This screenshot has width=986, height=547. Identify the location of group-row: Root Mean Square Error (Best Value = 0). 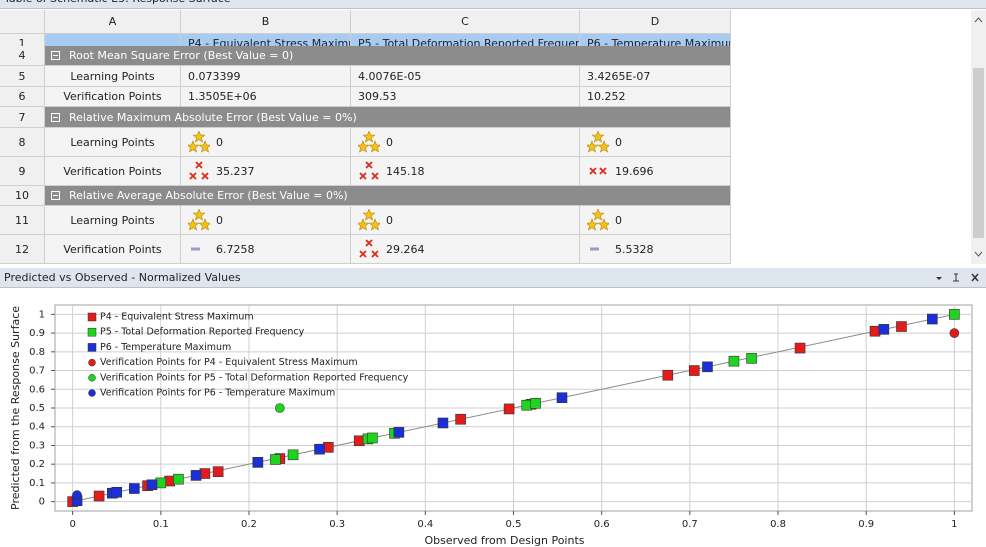
(388, 56).